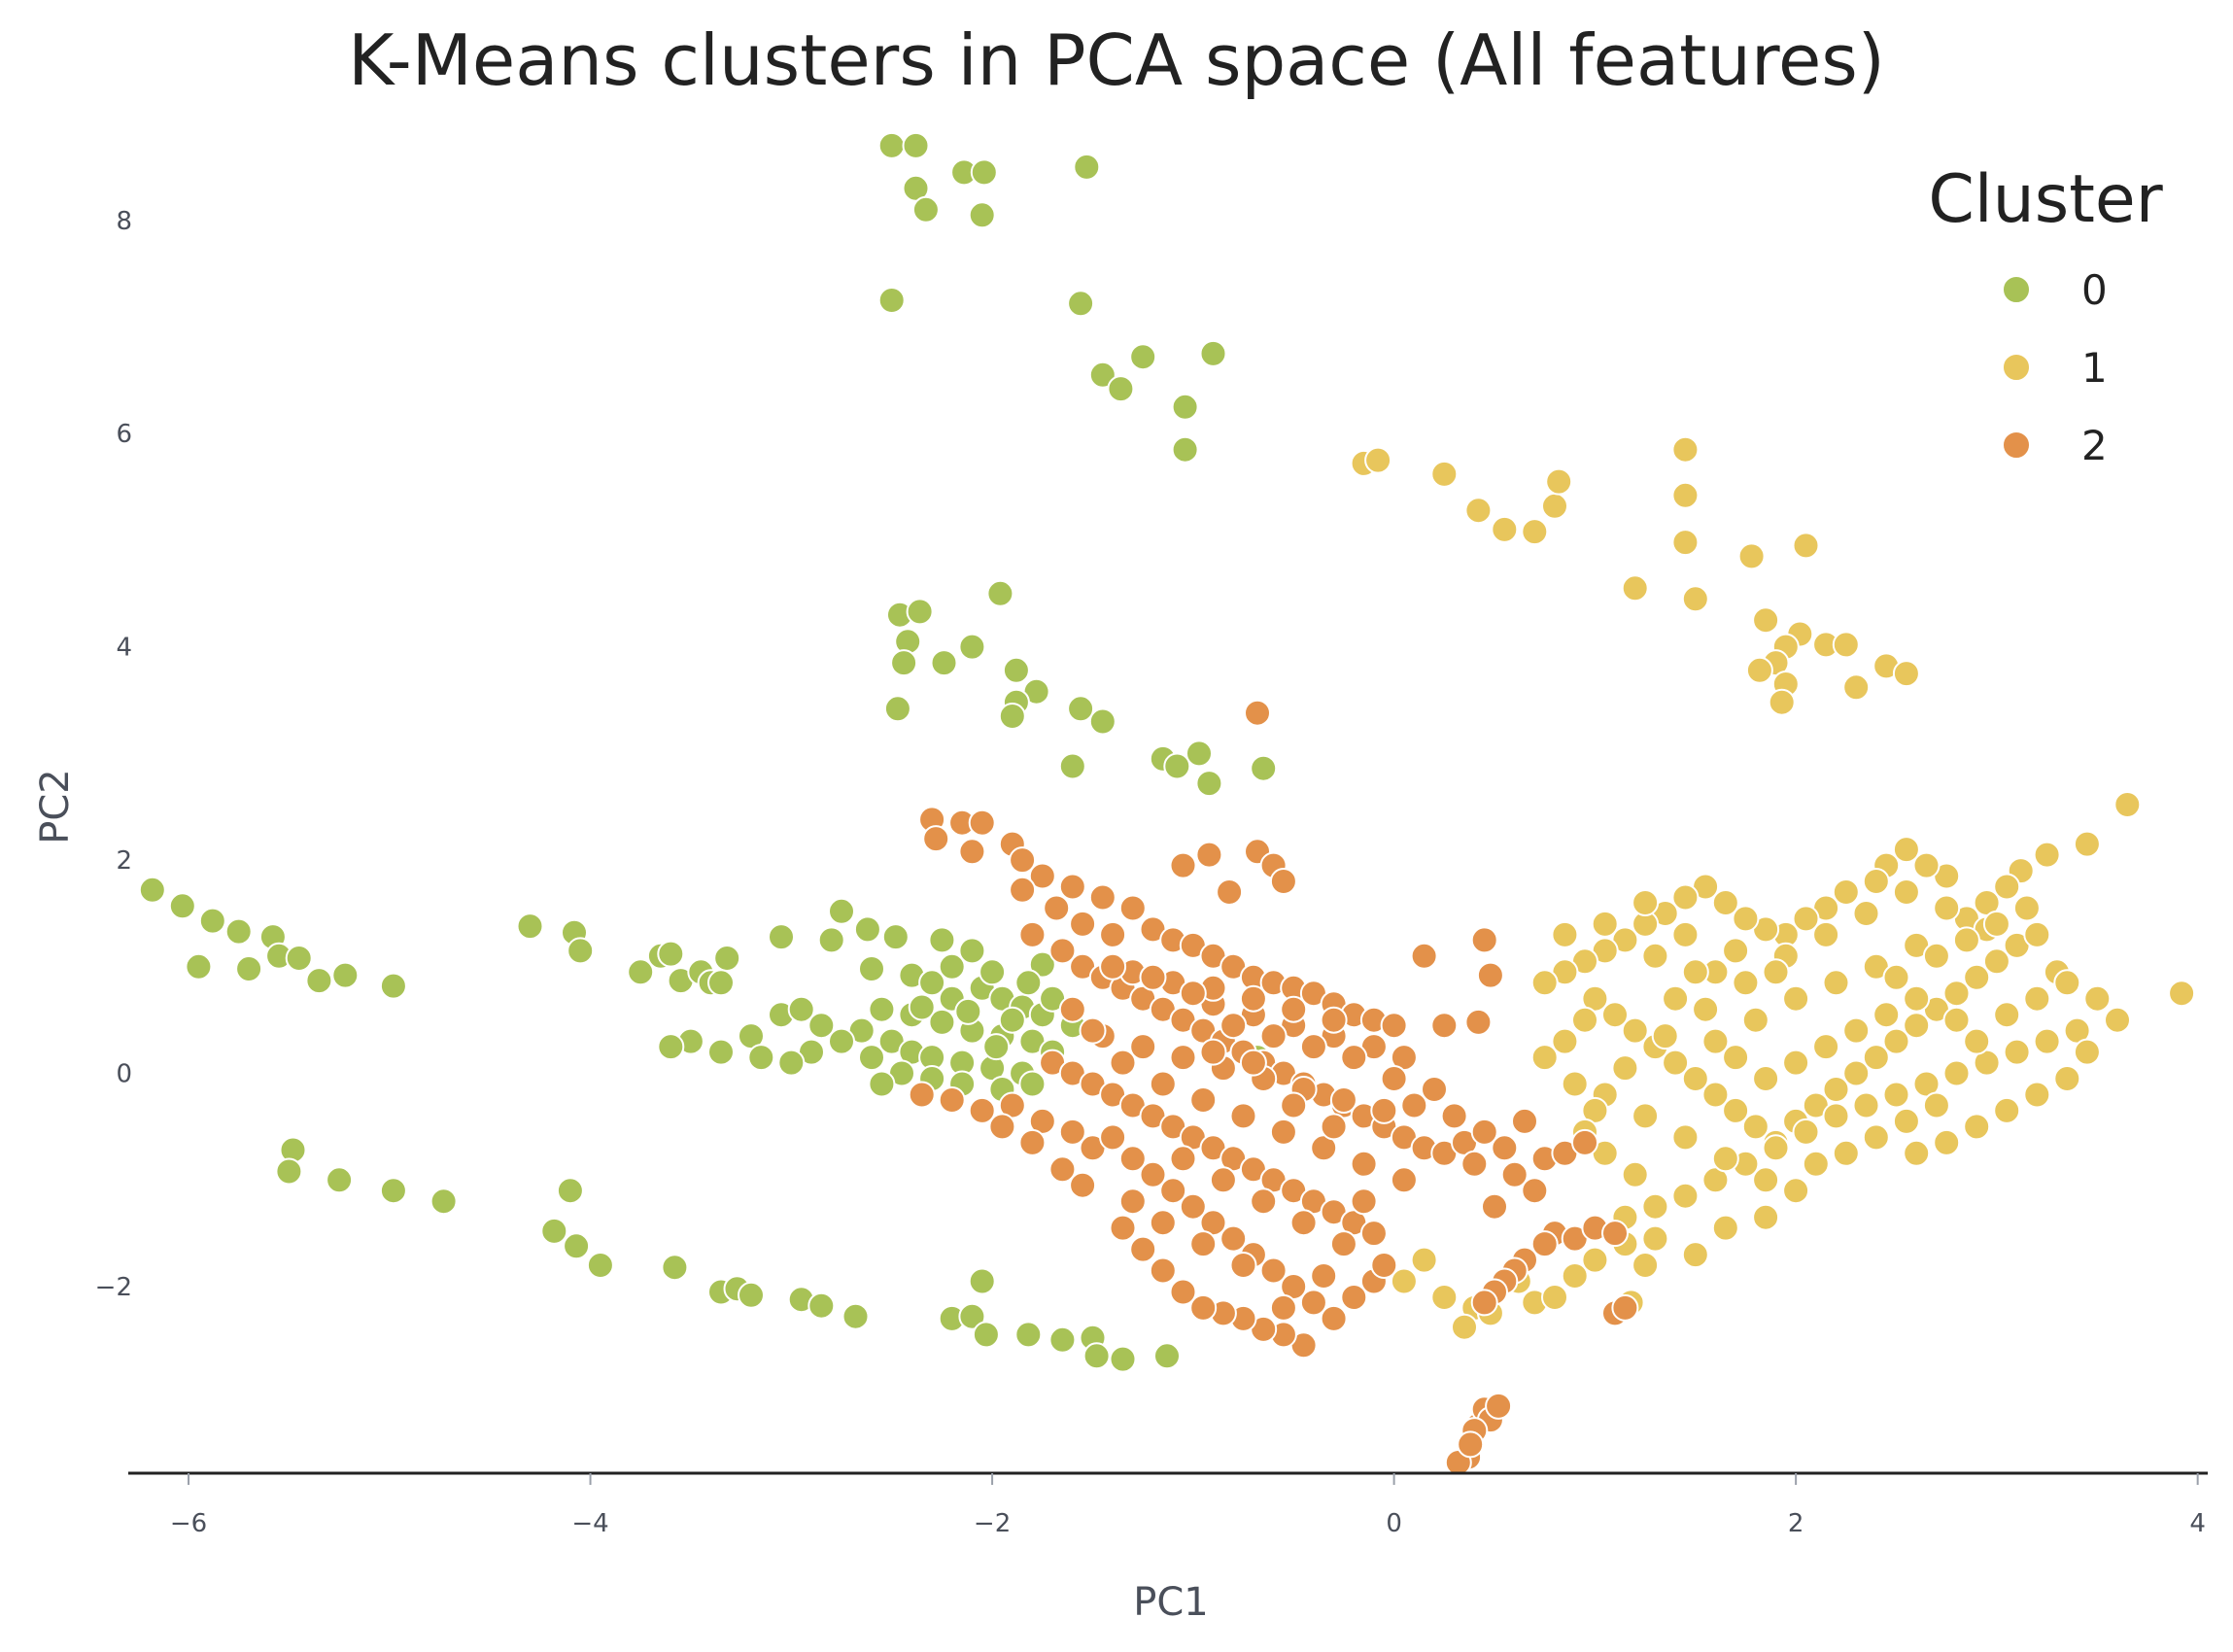 The height and width of the screenshot is (1652, 2233). Describe the element at coordinates (188, 1523) in the screenshot. I see `x-tick-label: −6` at that location.